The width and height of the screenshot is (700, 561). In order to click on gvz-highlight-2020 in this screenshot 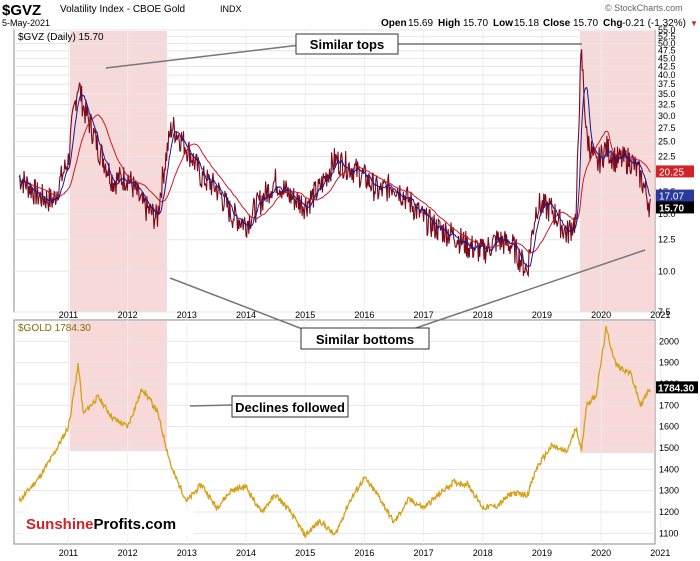, I will do `click(617, 171)`.